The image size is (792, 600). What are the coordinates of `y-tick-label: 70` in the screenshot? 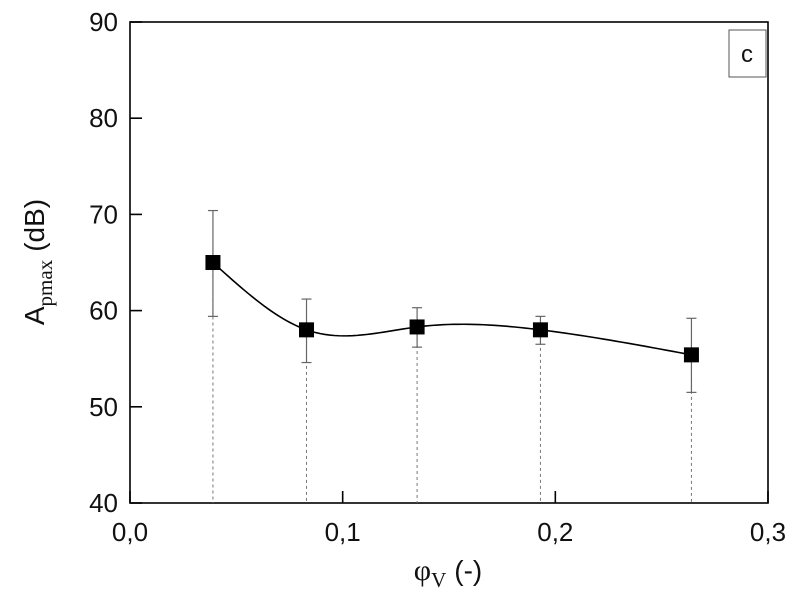 It's located at (103, 214).